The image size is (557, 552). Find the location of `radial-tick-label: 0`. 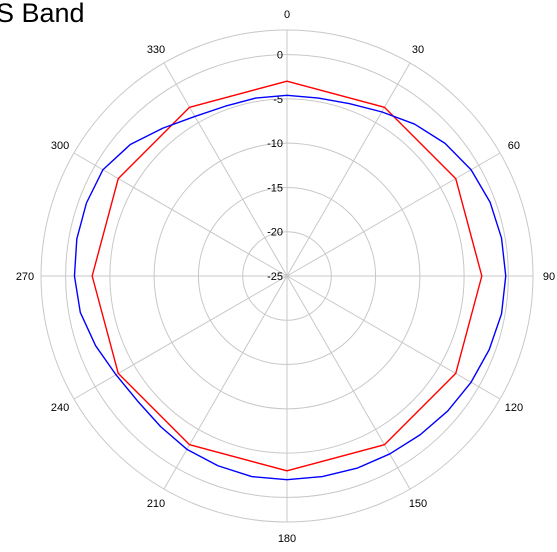

radial-tick-label: 0 is located at coordinates (280, 56).